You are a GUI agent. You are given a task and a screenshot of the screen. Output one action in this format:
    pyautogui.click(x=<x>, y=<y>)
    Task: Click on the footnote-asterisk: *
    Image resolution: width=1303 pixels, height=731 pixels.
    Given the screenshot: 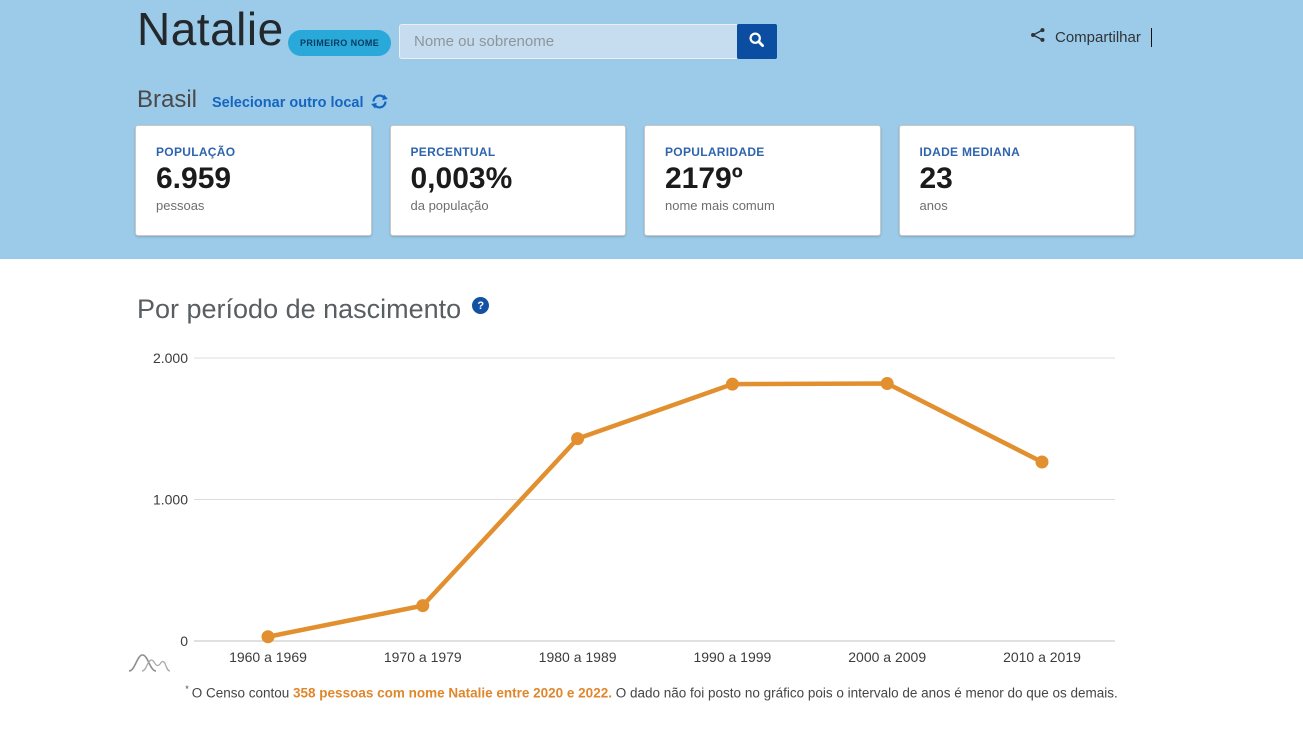 What is the action you would take?
    pyautogui.click(x=187, y=689)
    